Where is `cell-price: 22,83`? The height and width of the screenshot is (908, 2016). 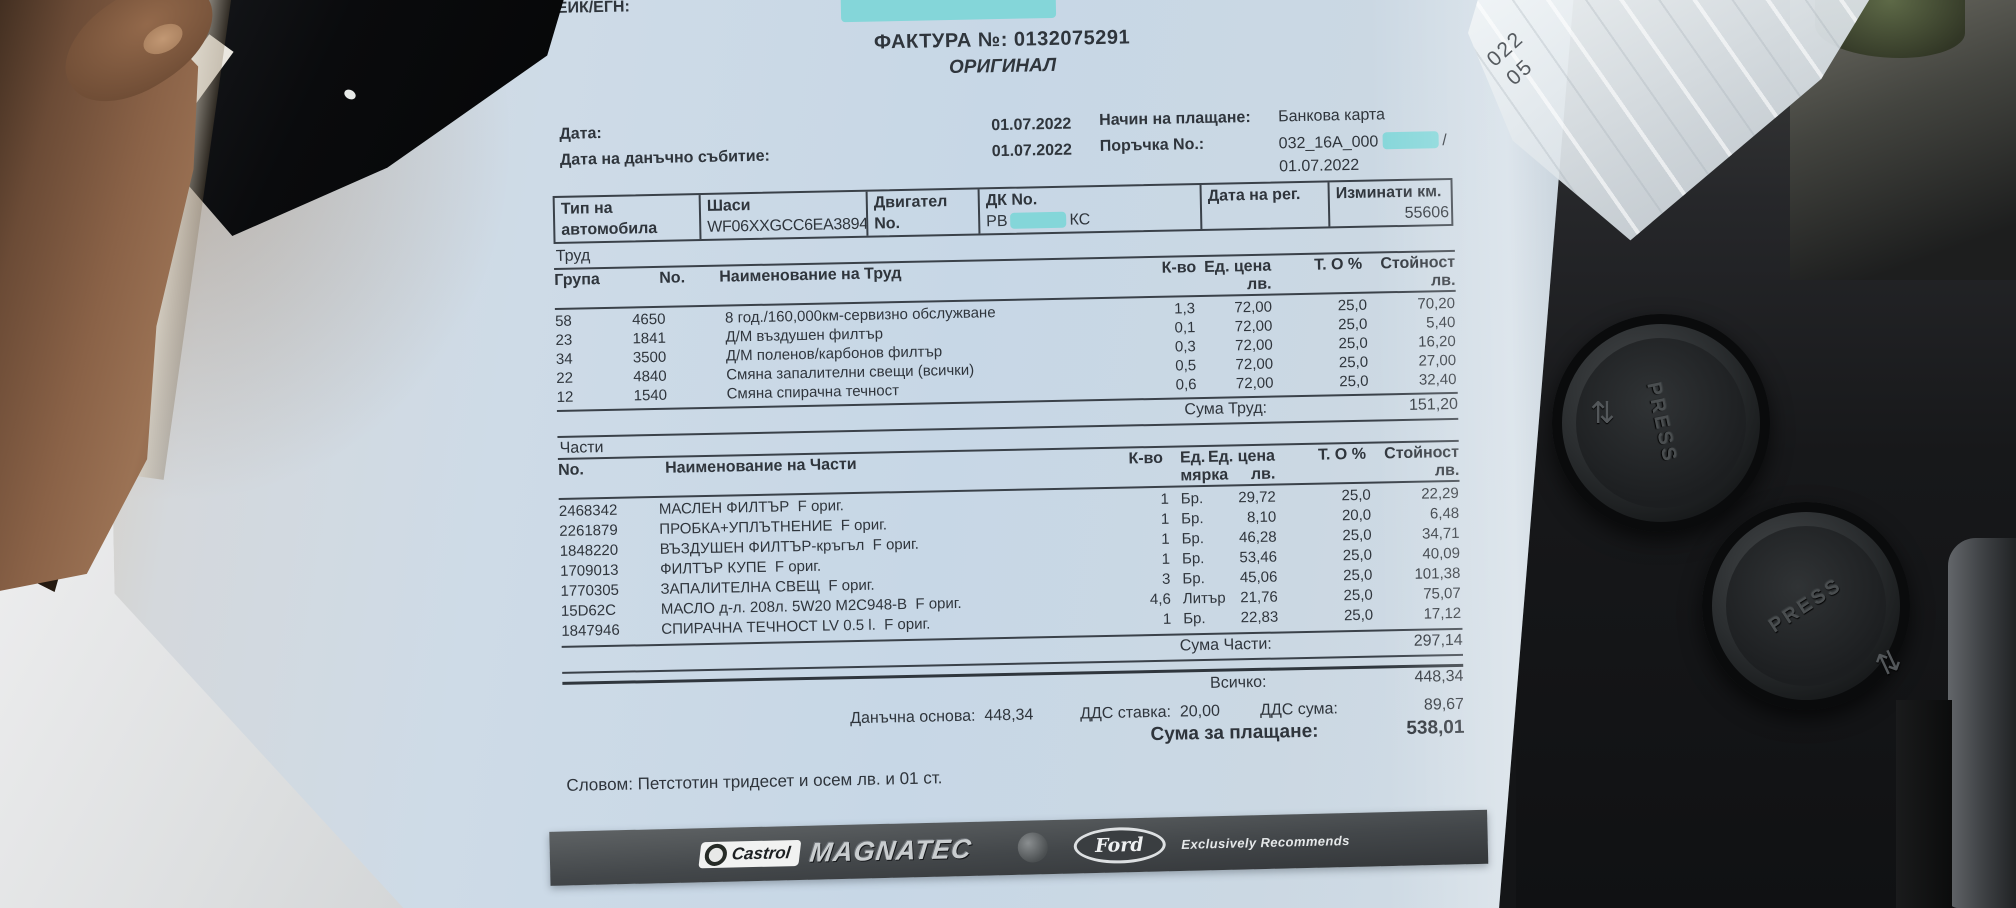
cell-price: 22,83 is located at coordinates (1259, 617).